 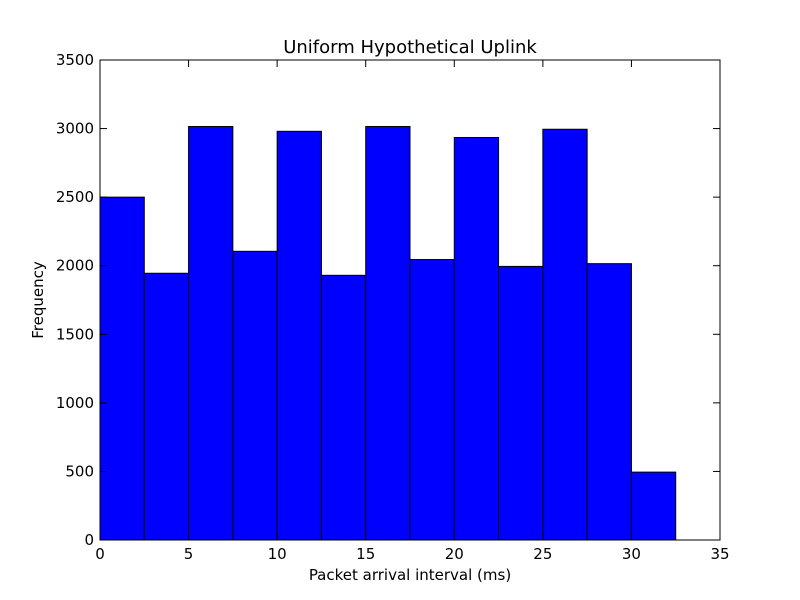 I want to click on y-tick-label: 2500, so click(x=75, y=197).